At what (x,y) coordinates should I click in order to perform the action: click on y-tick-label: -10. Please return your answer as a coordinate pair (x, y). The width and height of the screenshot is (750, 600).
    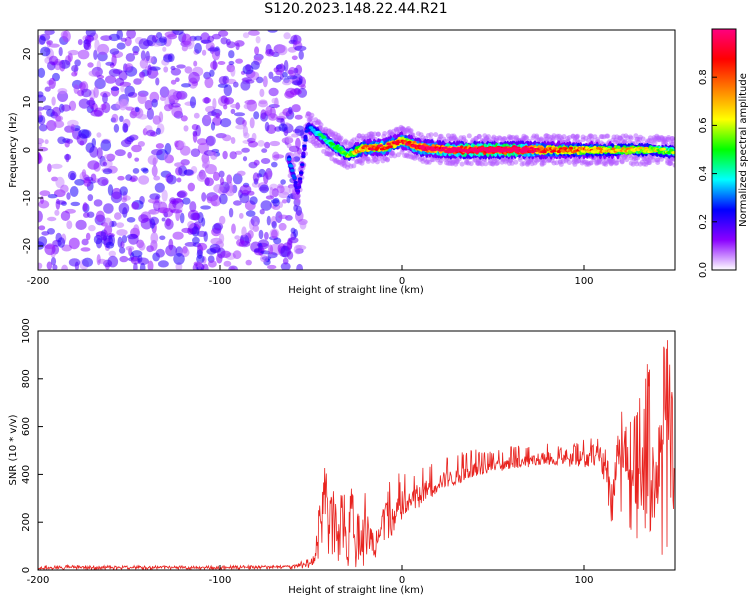
    Looking at the image, I should click on (27, 198).